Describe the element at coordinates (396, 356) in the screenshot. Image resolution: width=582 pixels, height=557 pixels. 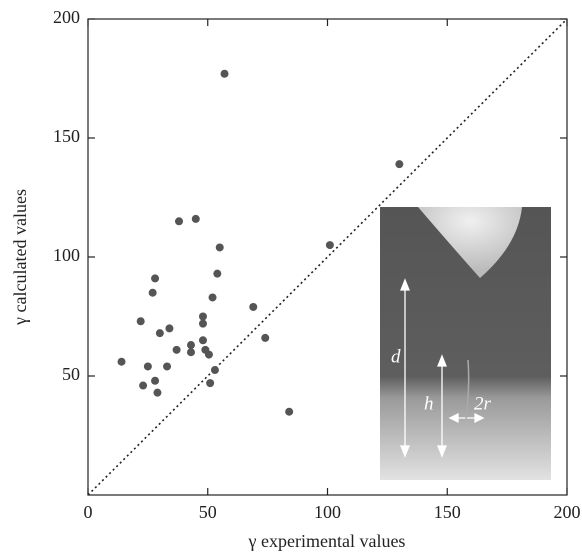
I see `inset-label: d` at that location.